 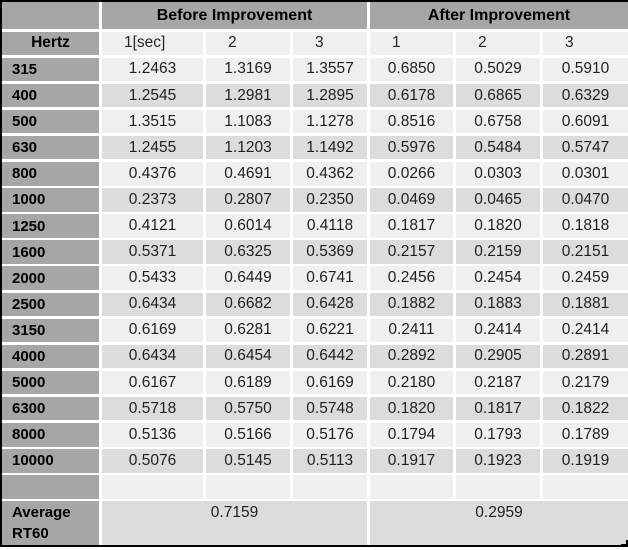 What do you see at coordinates (248, 95) in the screenshot?
I see `value-cell: 1.2981` at bounding box center [248, 95].